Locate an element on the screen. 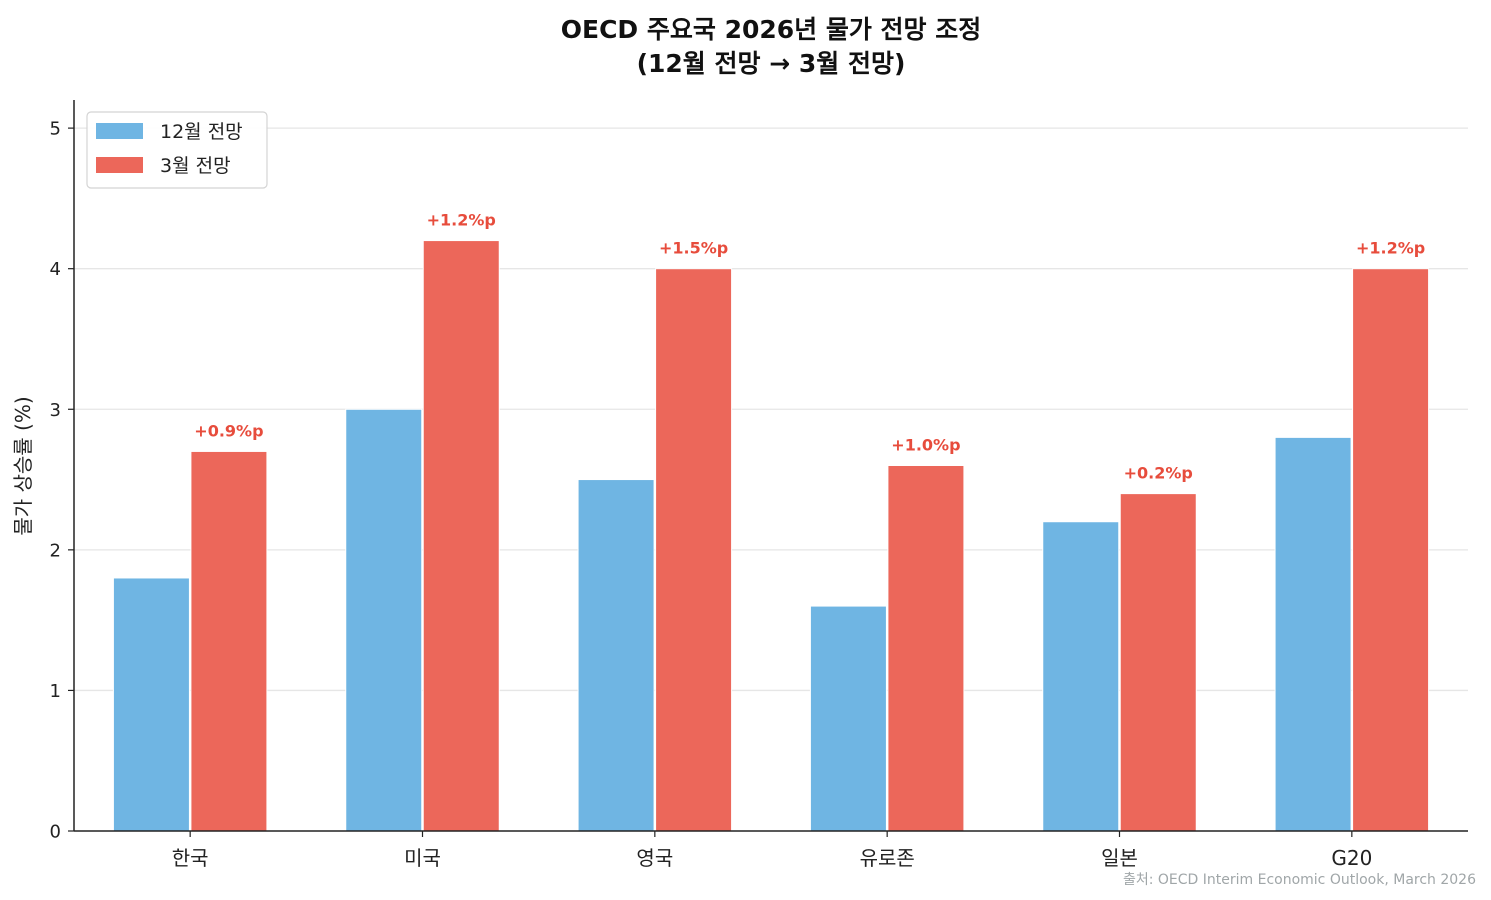  delta-label: +0.9%p is located at coordinates (228, 430).